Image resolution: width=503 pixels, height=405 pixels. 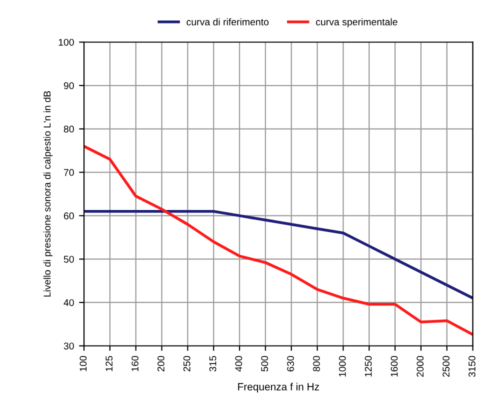 I want to click on x-tick-label: 1000, so click(x=342, y=366).